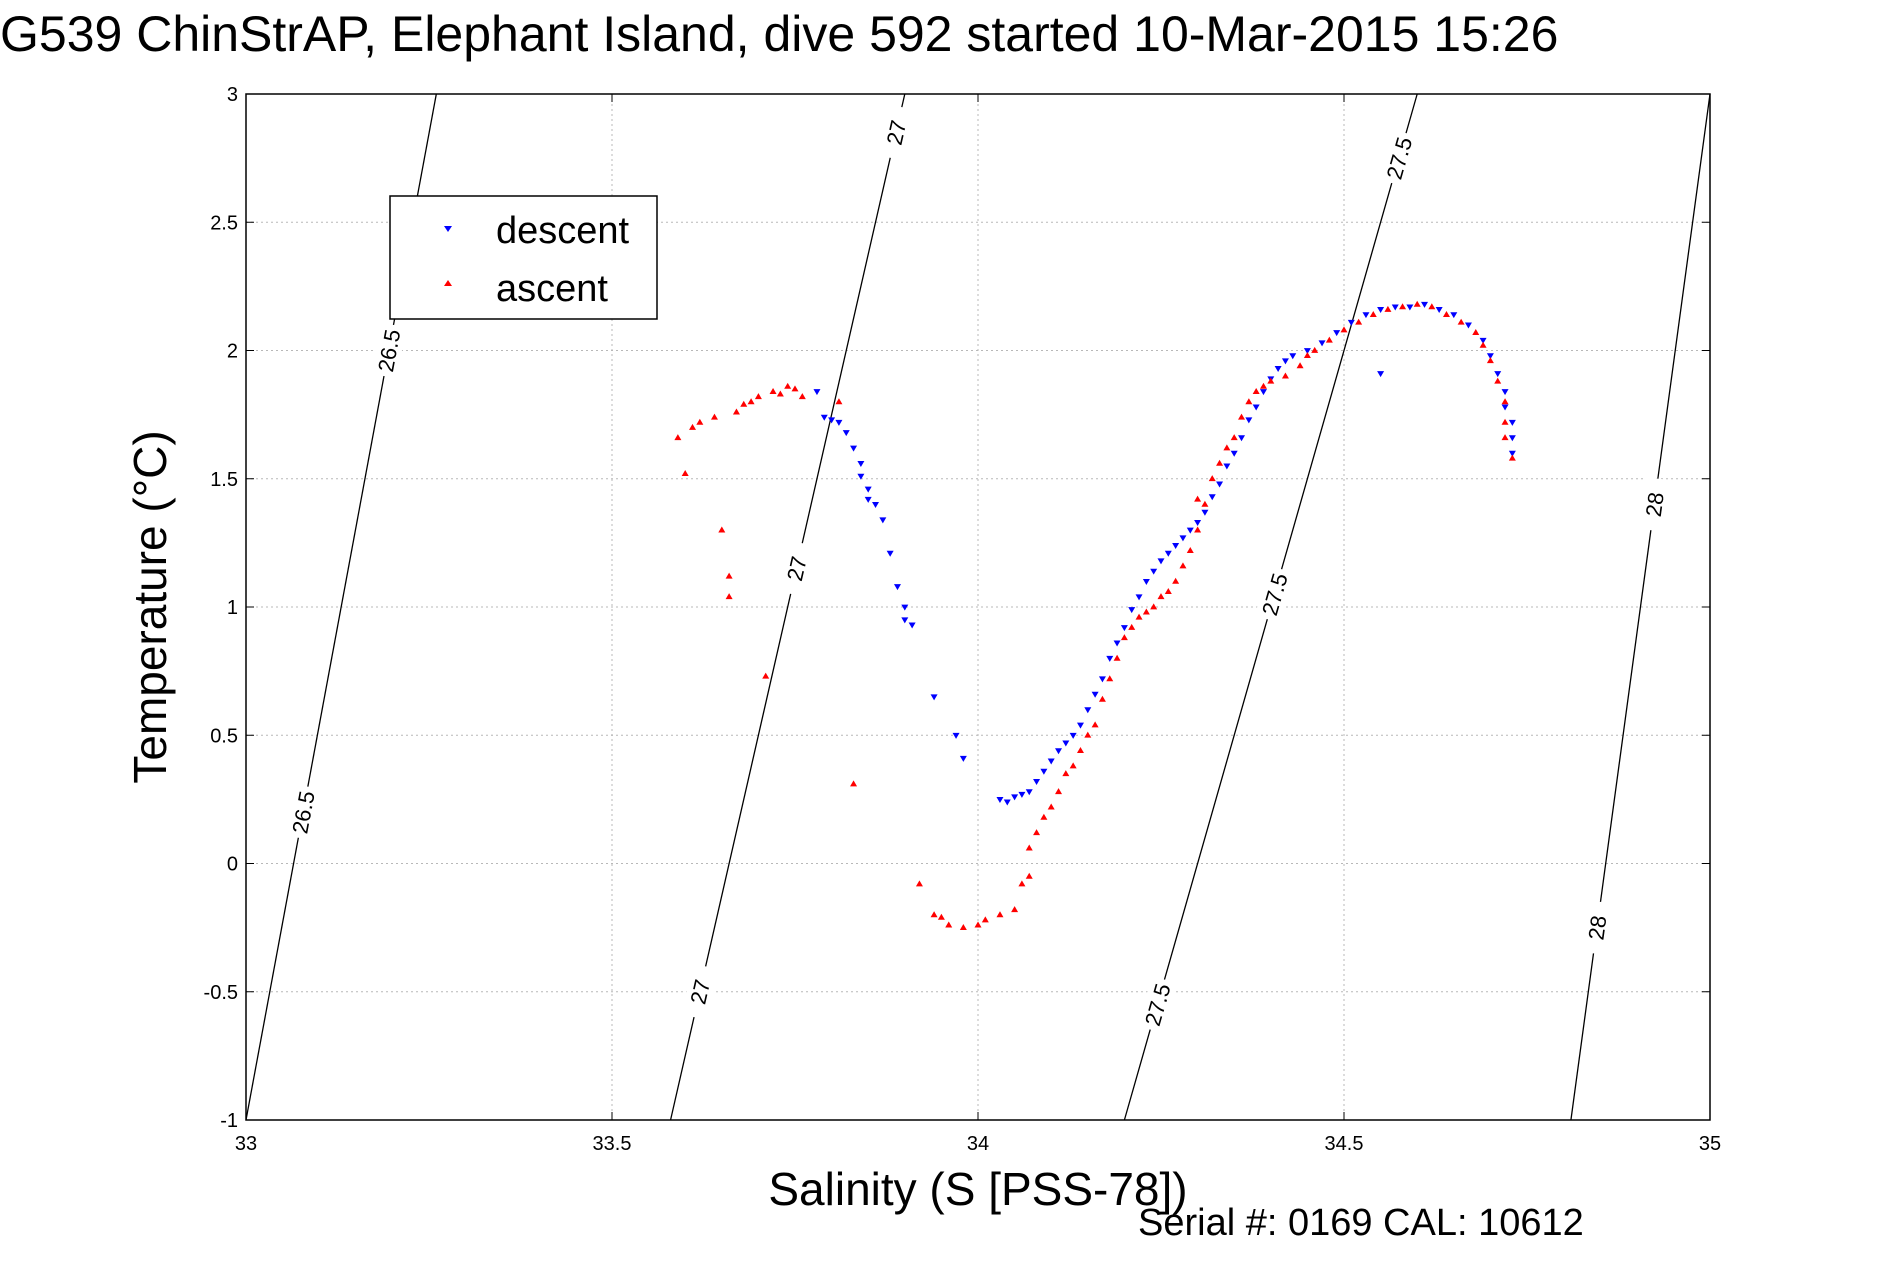  I want to click on y-tick-label: -0.5, so click(221, 993).